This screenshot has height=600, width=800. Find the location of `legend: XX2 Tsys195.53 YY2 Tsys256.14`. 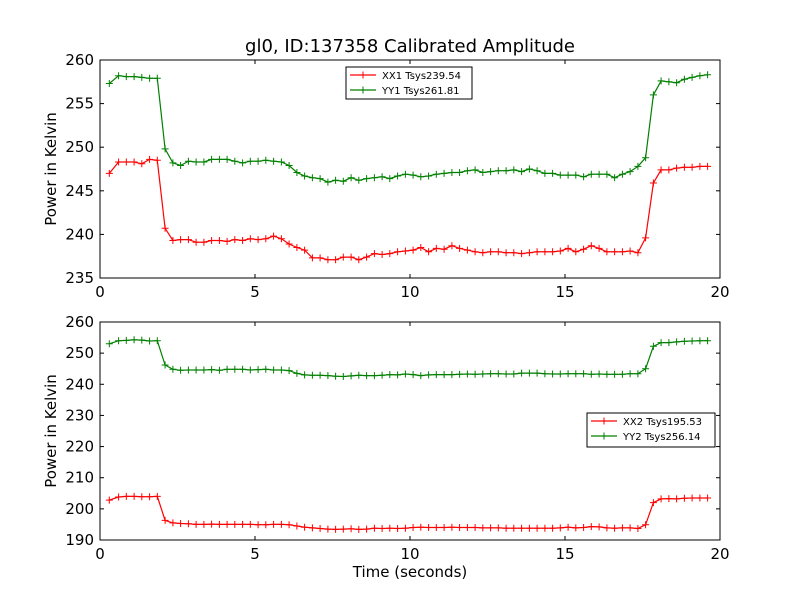

legend: XX2 Tsys195.53 YY2 Tsys256.14 is located at coordinates (651, 430).